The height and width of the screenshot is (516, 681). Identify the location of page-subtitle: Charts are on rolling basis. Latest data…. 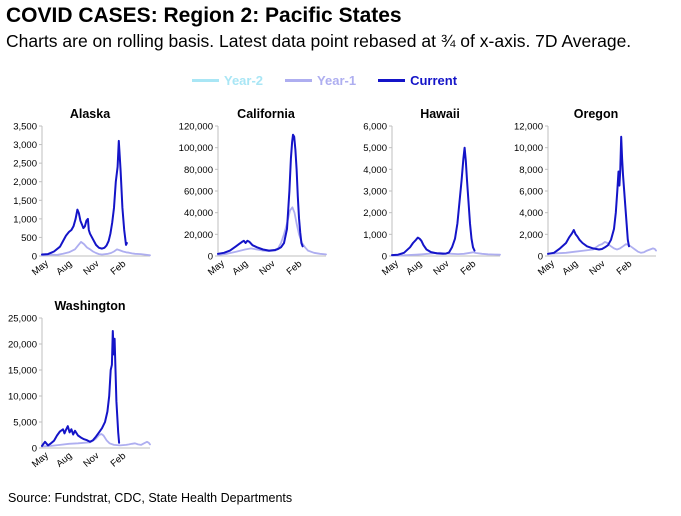
(319, 41).